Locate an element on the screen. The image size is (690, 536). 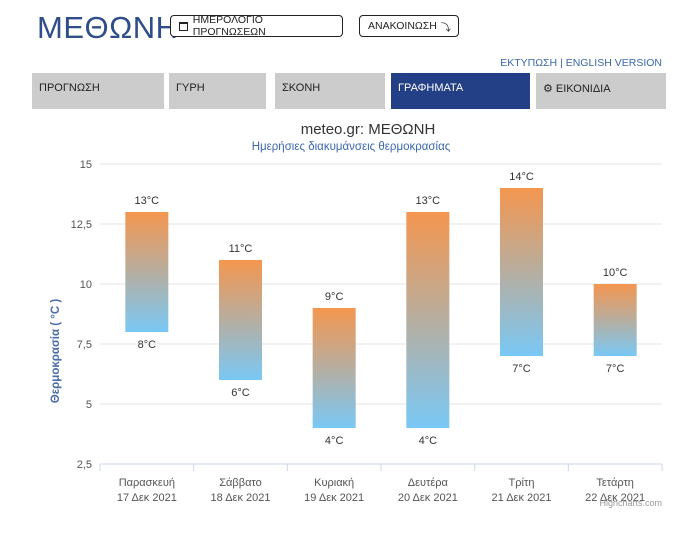
tab-forecast: ΠΡΟΓΝΩΣΗ is located at coordinates (98, 91).